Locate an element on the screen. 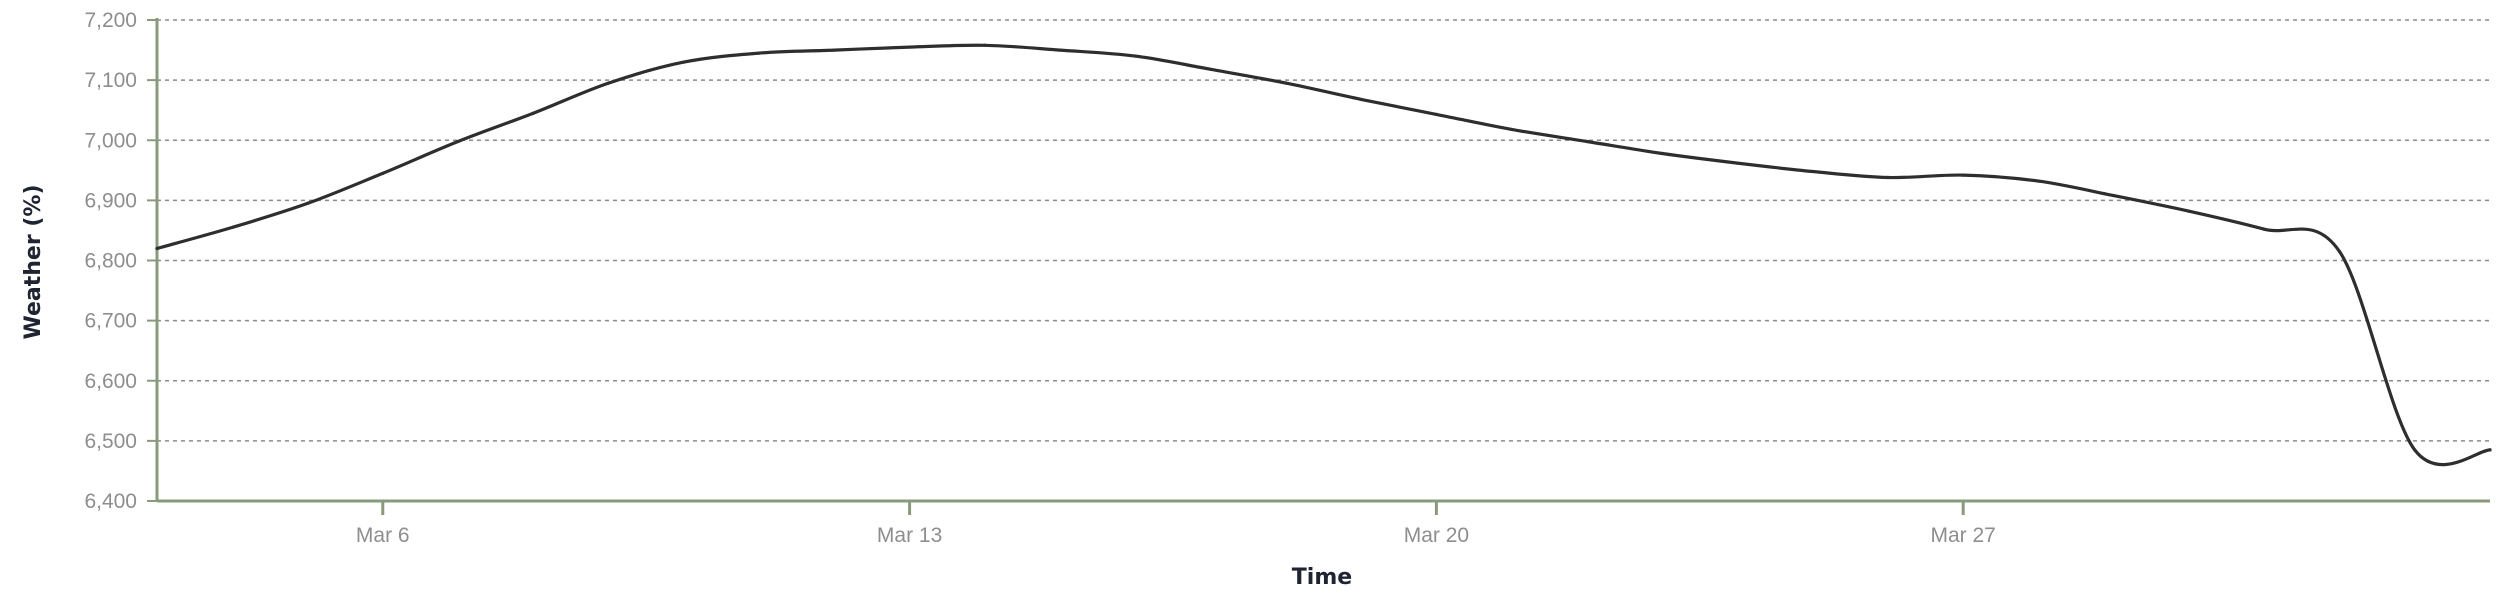 Image resolution: width=2520 pixels, height=612 pixels. y-tick-label: 7,200 is located at coordinates (110, 20).